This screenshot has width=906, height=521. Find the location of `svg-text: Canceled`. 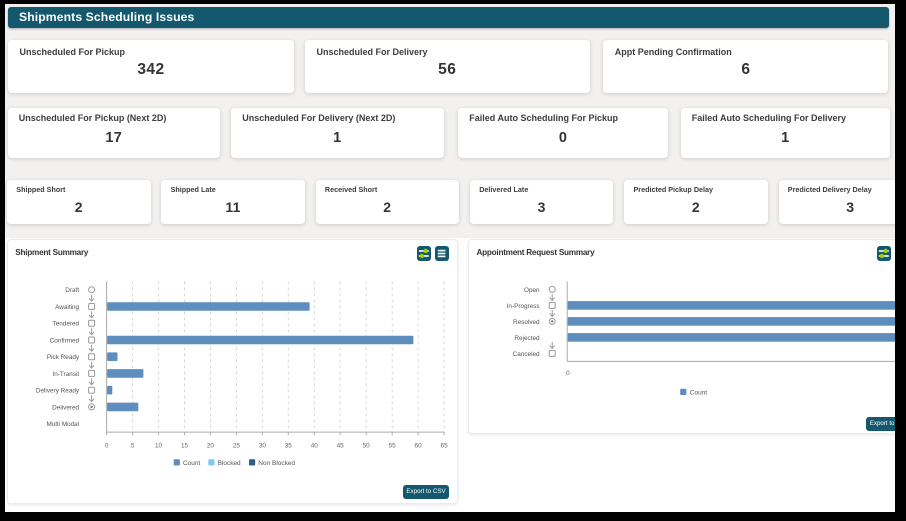

svg-text: Canceled is located at coordinates (525, 353).